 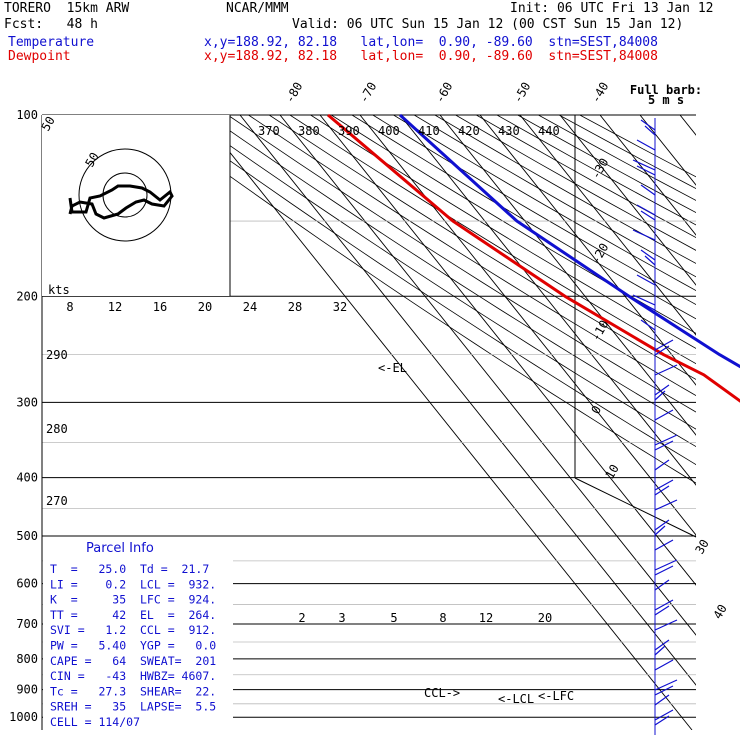 I want to click on pressure-label: 300, so click(x=27, y=402).